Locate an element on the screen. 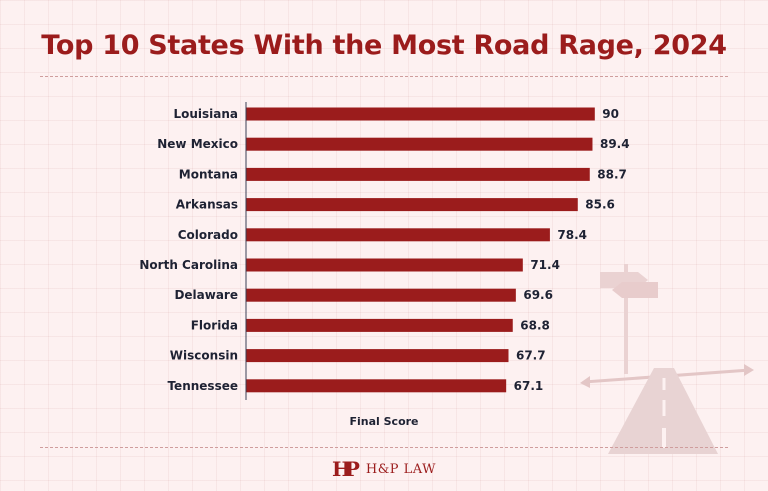 The height and width of the screenshot is (491, 768). value-label: 67.1 is located at coordinates (529, 386).